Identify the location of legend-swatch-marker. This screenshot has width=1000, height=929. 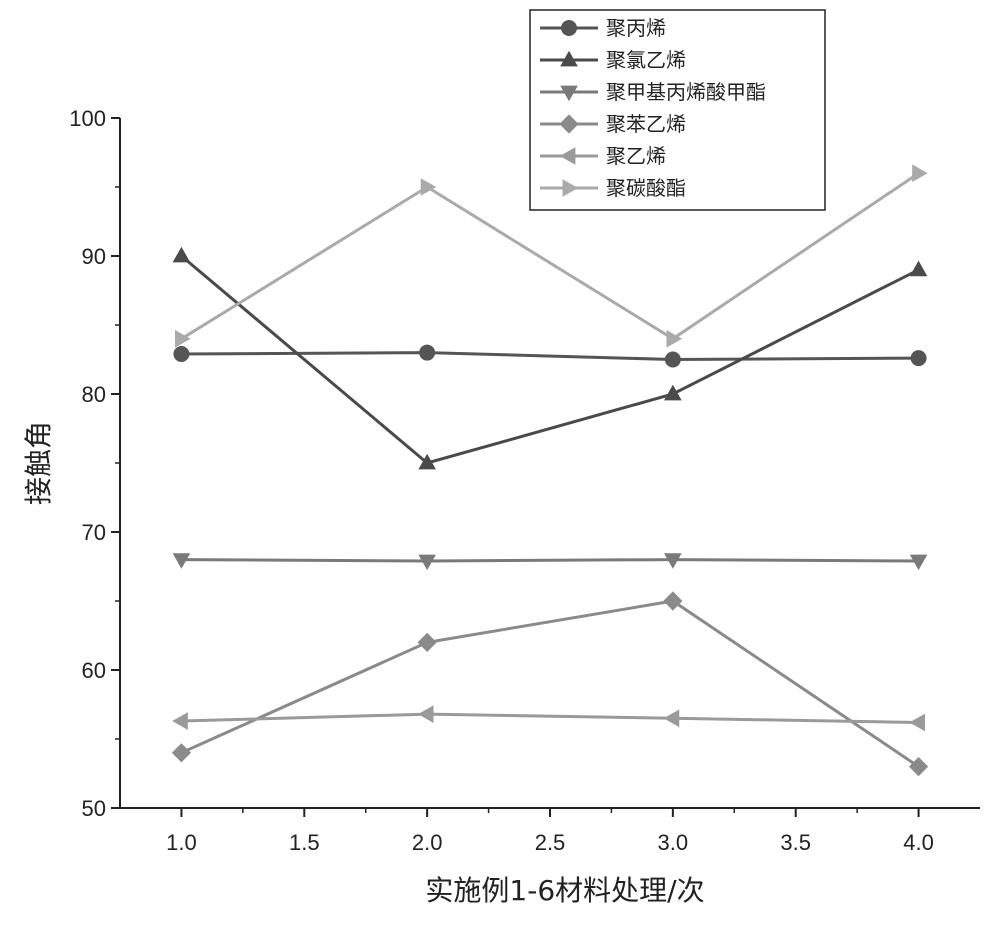
(569, 28).